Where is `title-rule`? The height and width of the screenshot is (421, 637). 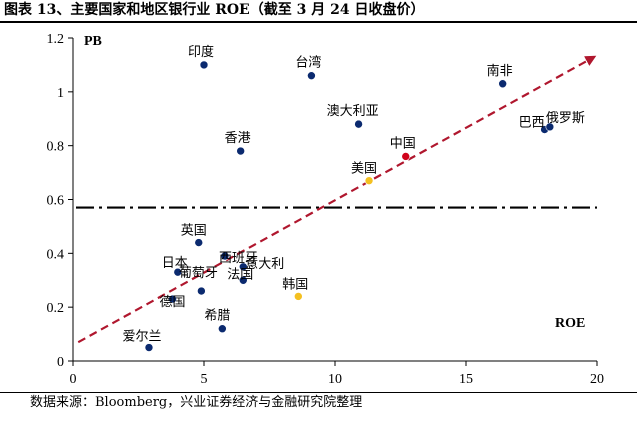
title-rule is located at coordinates (318, 22).